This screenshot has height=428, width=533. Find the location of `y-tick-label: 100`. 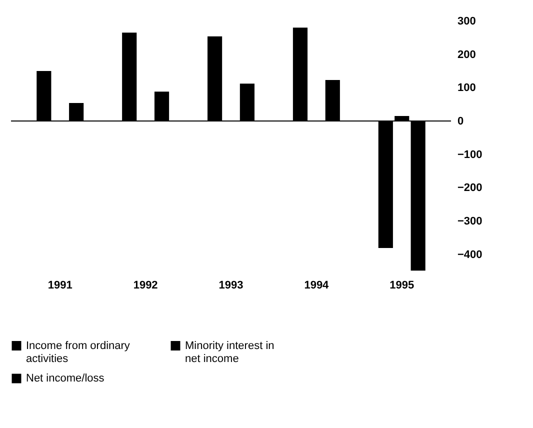

y-tick-label: 100 is located at coordinates (467, 88).